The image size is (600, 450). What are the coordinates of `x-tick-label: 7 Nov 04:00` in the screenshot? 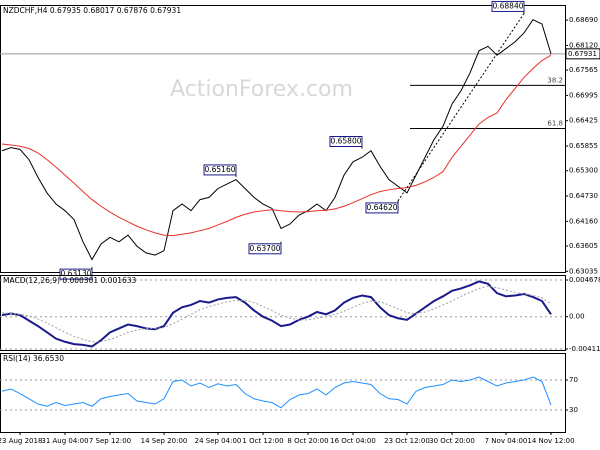 It's located at (506, 441).